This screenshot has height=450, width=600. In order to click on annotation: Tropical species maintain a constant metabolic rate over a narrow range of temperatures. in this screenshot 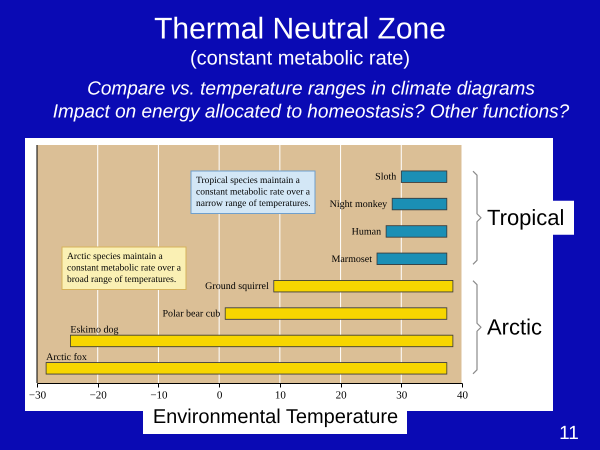, I will do `click(253, 192)`.